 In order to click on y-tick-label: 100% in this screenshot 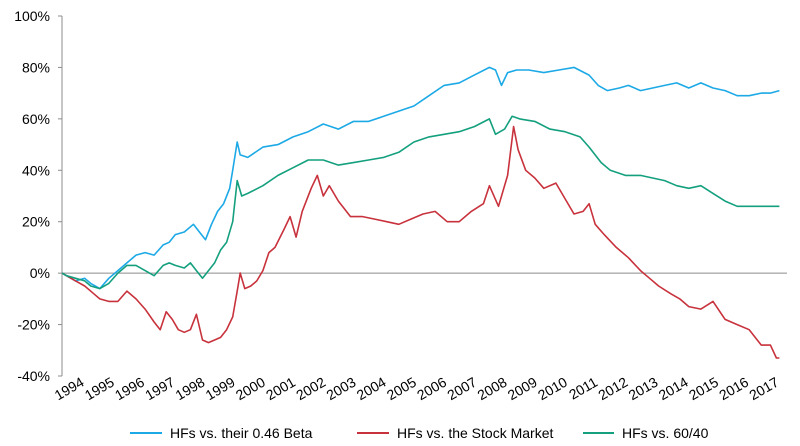, I will do `click(32, 16)`.